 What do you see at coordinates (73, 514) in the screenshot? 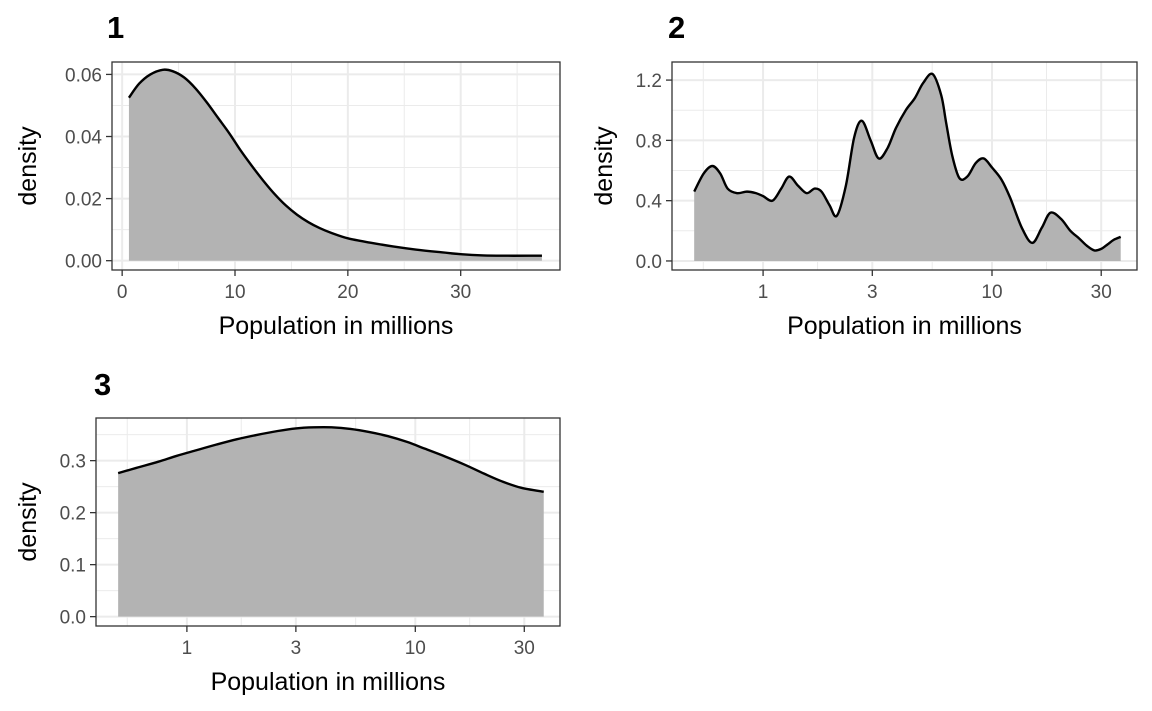
I see `y-tick-label: 0.2` at bounding box center [73, 514].